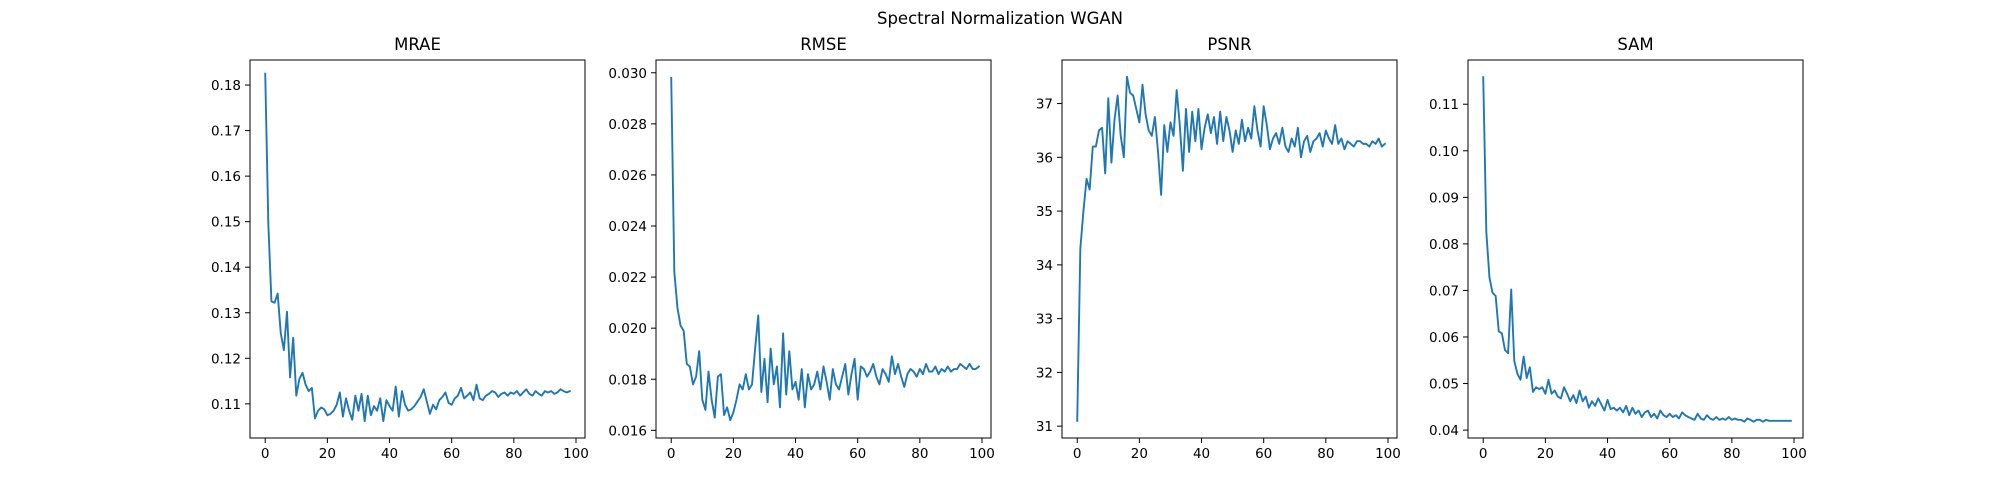  I want to click on y-tick-label: 0.15, so click(226, 223).